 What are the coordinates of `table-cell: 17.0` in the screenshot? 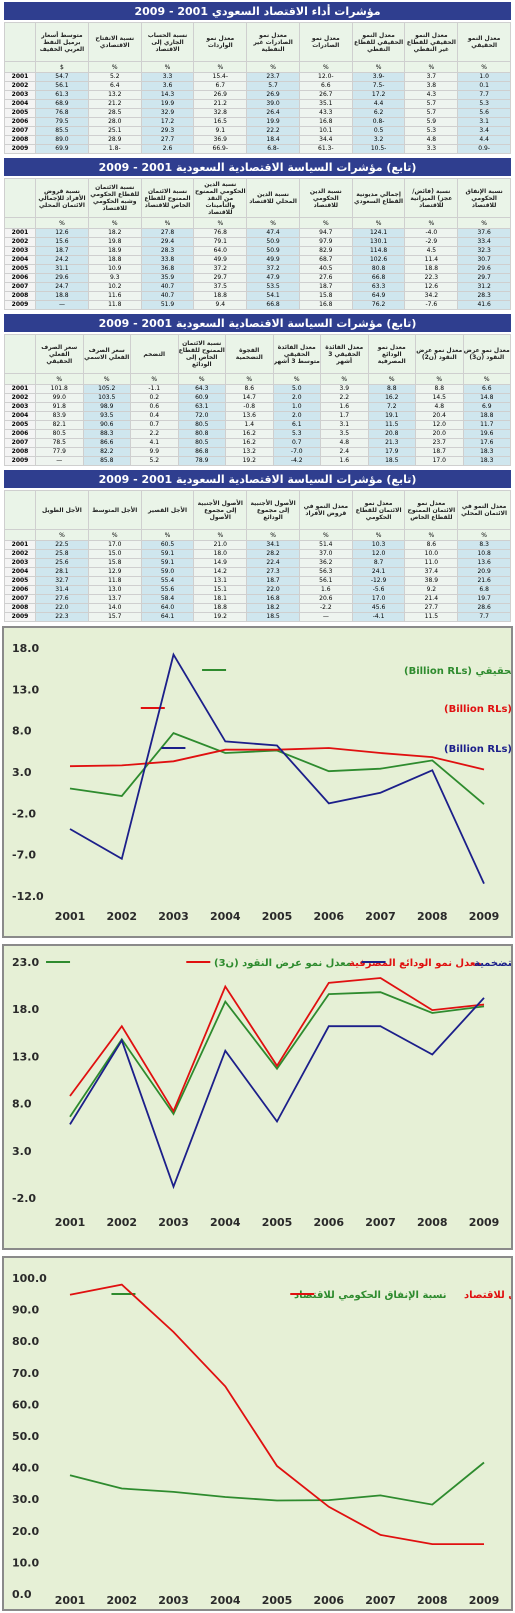 It's located at (378, 599).